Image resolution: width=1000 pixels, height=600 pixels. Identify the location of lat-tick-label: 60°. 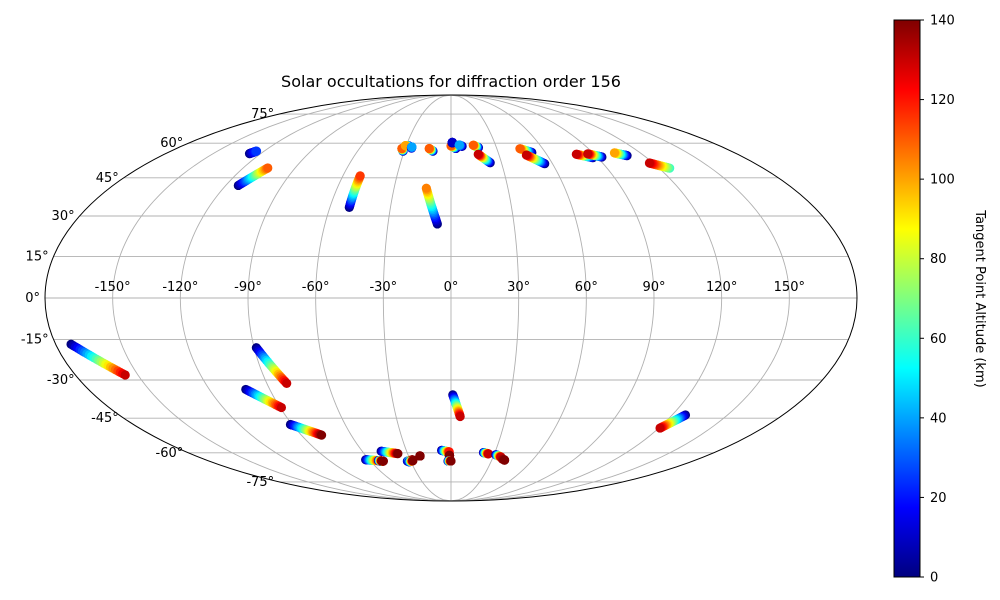
(171, 143).